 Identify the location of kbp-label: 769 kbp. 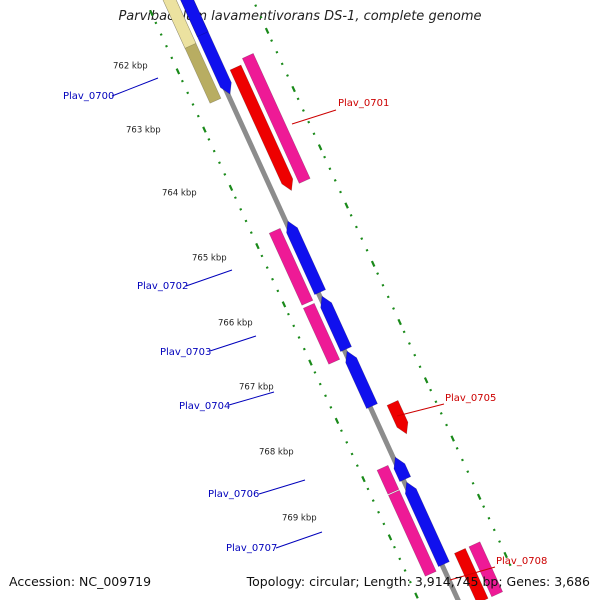
(299, 519).